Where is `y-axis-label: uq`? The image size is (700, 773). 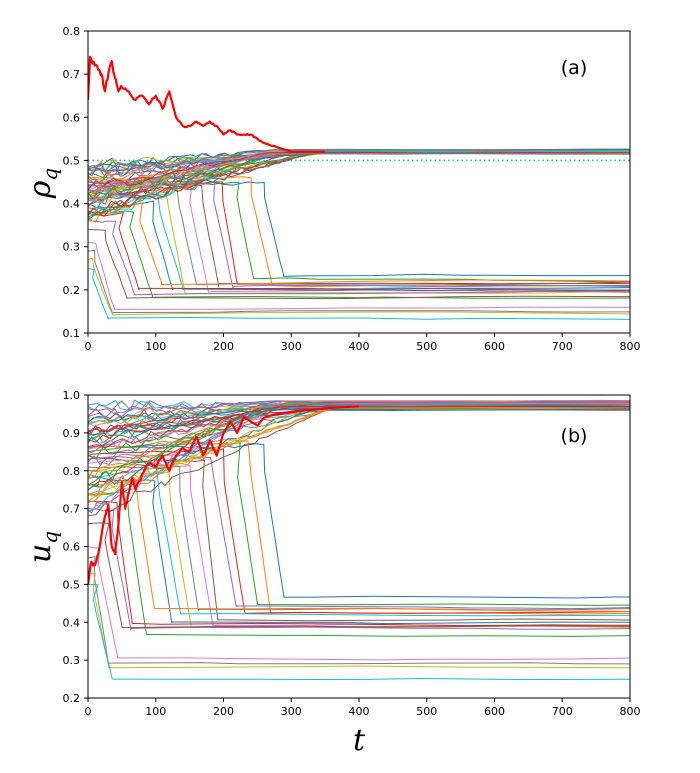 y-axis-label: uq is located at coordinates (42, 547).